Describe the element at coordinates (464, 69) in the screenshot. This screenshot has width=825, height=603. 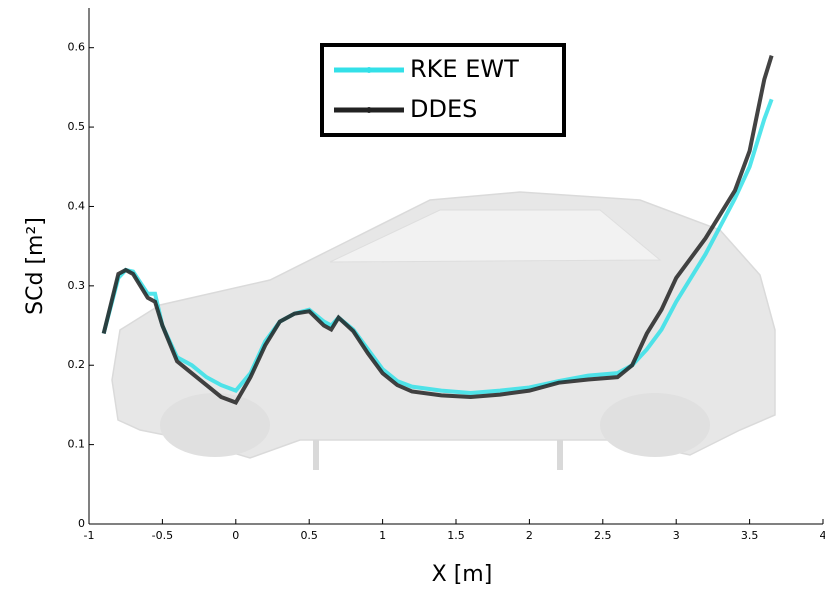
I see `legend-label: RKE EWT` at that location.